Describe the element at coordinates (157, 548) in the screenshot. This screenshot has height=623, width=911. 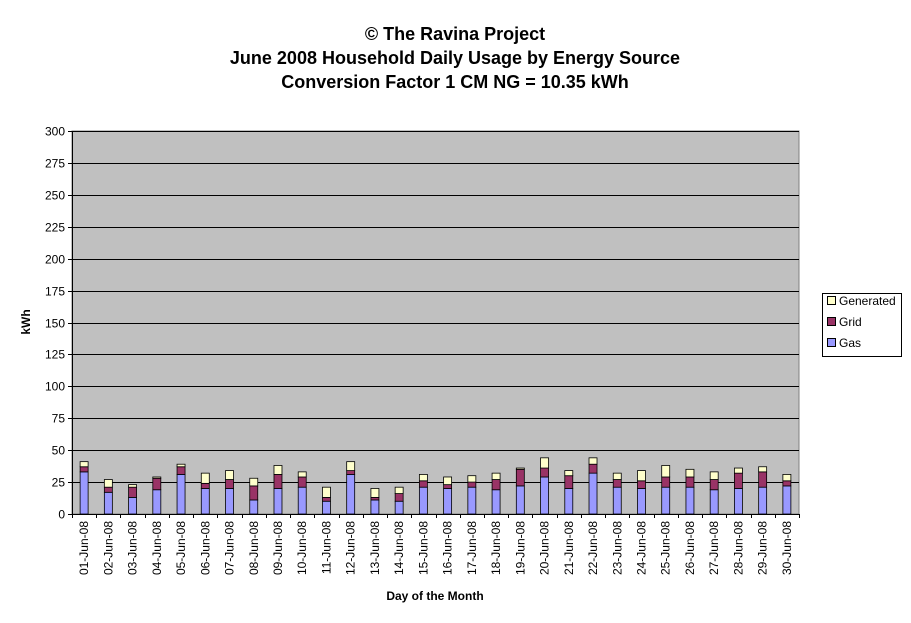
I see `x-tick-label: 04-Jun-08` at that location.